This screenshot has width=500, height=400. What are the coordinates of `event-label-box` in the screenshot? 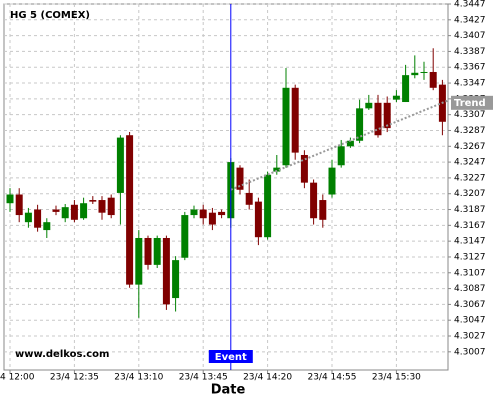 It's located at (230, 356).